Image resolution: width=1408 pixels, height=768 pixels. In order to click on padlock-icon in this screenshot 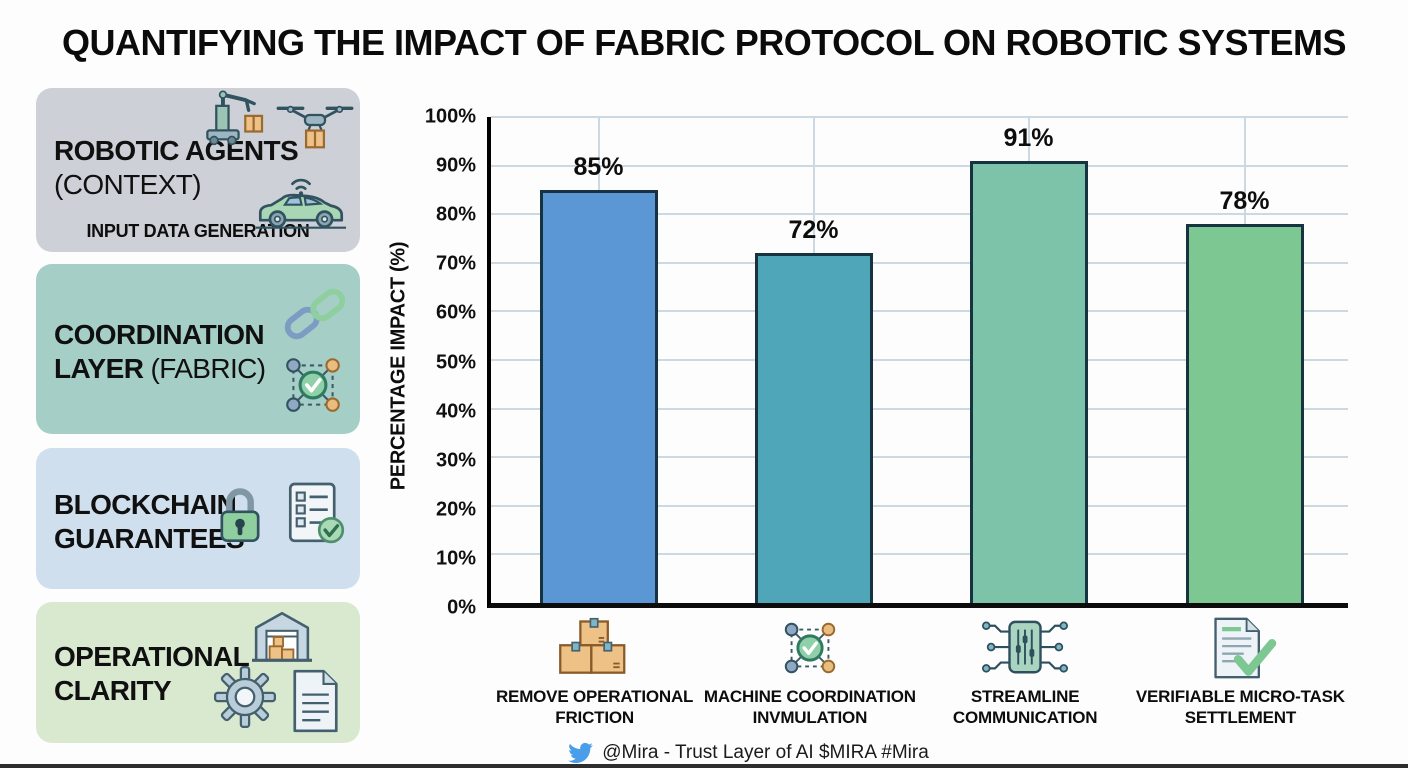, I will do `click(240, 515)`.